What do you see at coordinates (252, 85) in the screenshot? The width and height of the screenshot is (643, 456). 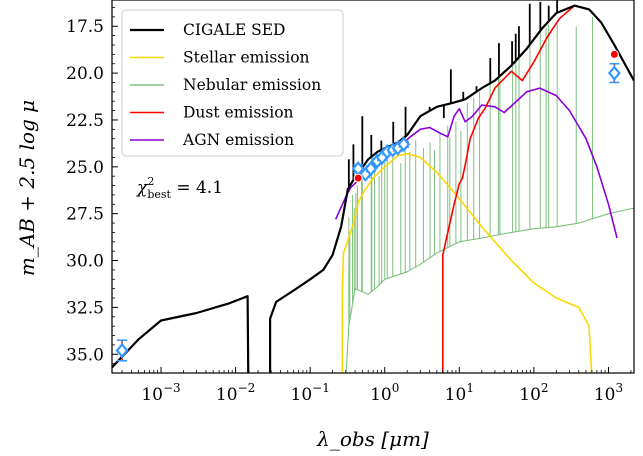 I see `legend-label-nebular-emission: Nebular emission` at bounding box center [252, 85].